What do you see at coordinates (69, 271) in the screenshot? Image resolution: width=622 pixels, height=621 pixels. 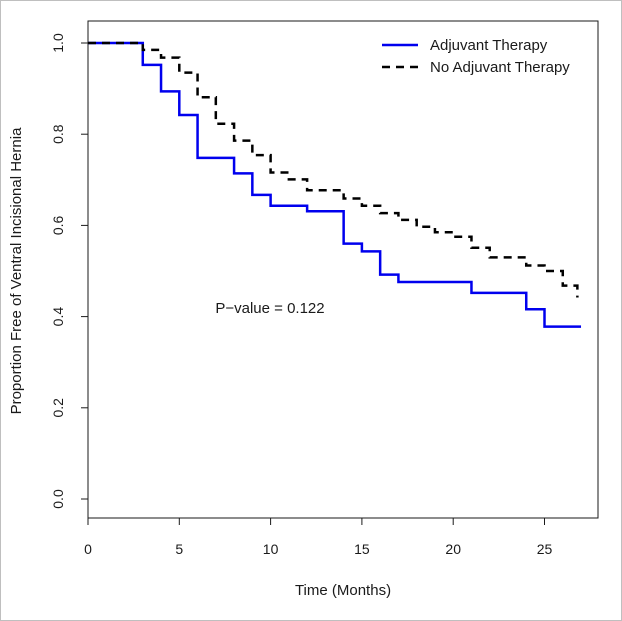 I see `y-axis: 0.0 0.2 0.4 0.6 0.8 1.0` at bounding box center [69, 271].